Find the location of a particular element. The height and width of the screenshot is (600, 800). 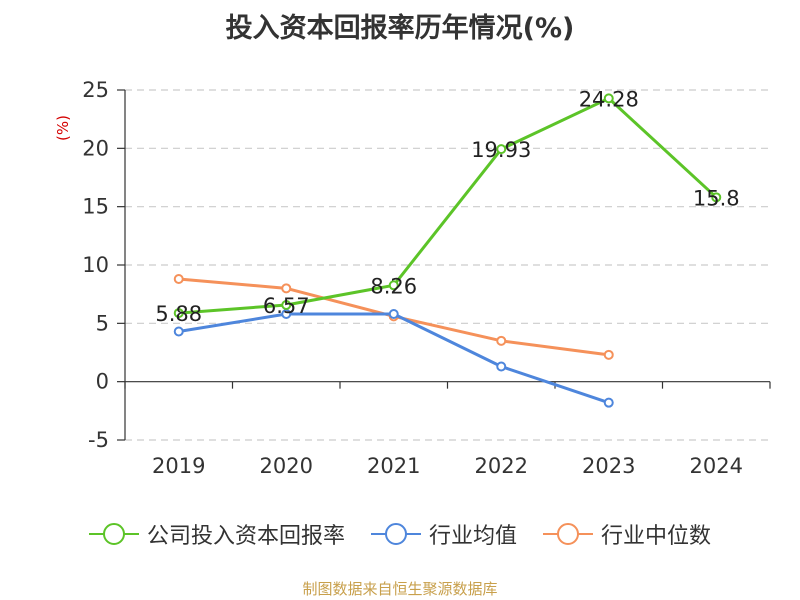

y-tick-label: 0 is located at coordinates (102, 382).